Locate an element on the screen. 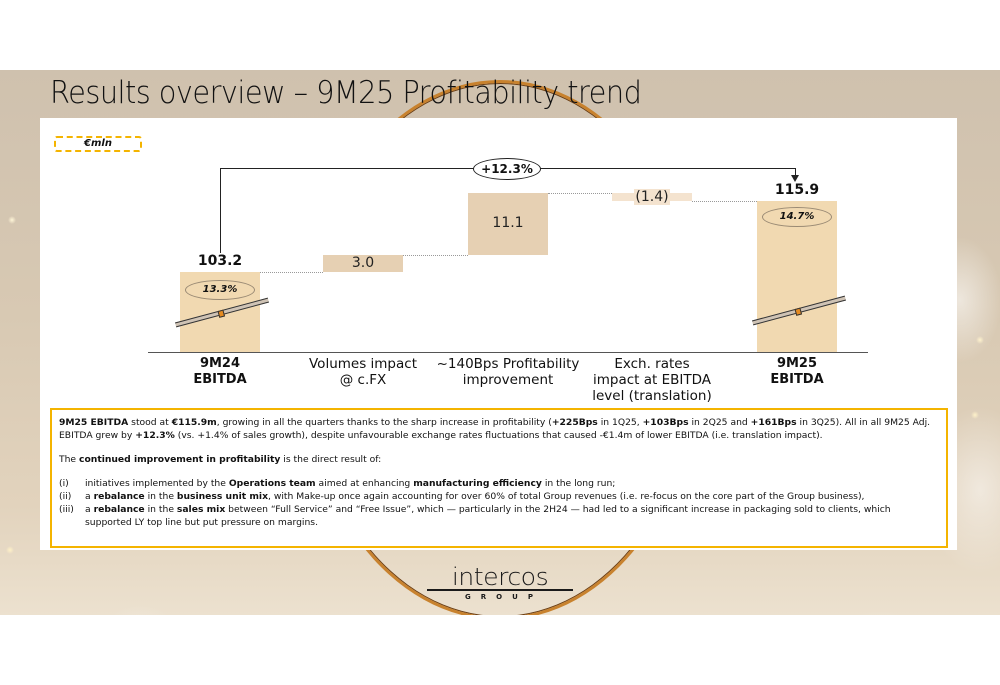  bar-9m25-value: 115.9 is located at coordinates (797, 190).